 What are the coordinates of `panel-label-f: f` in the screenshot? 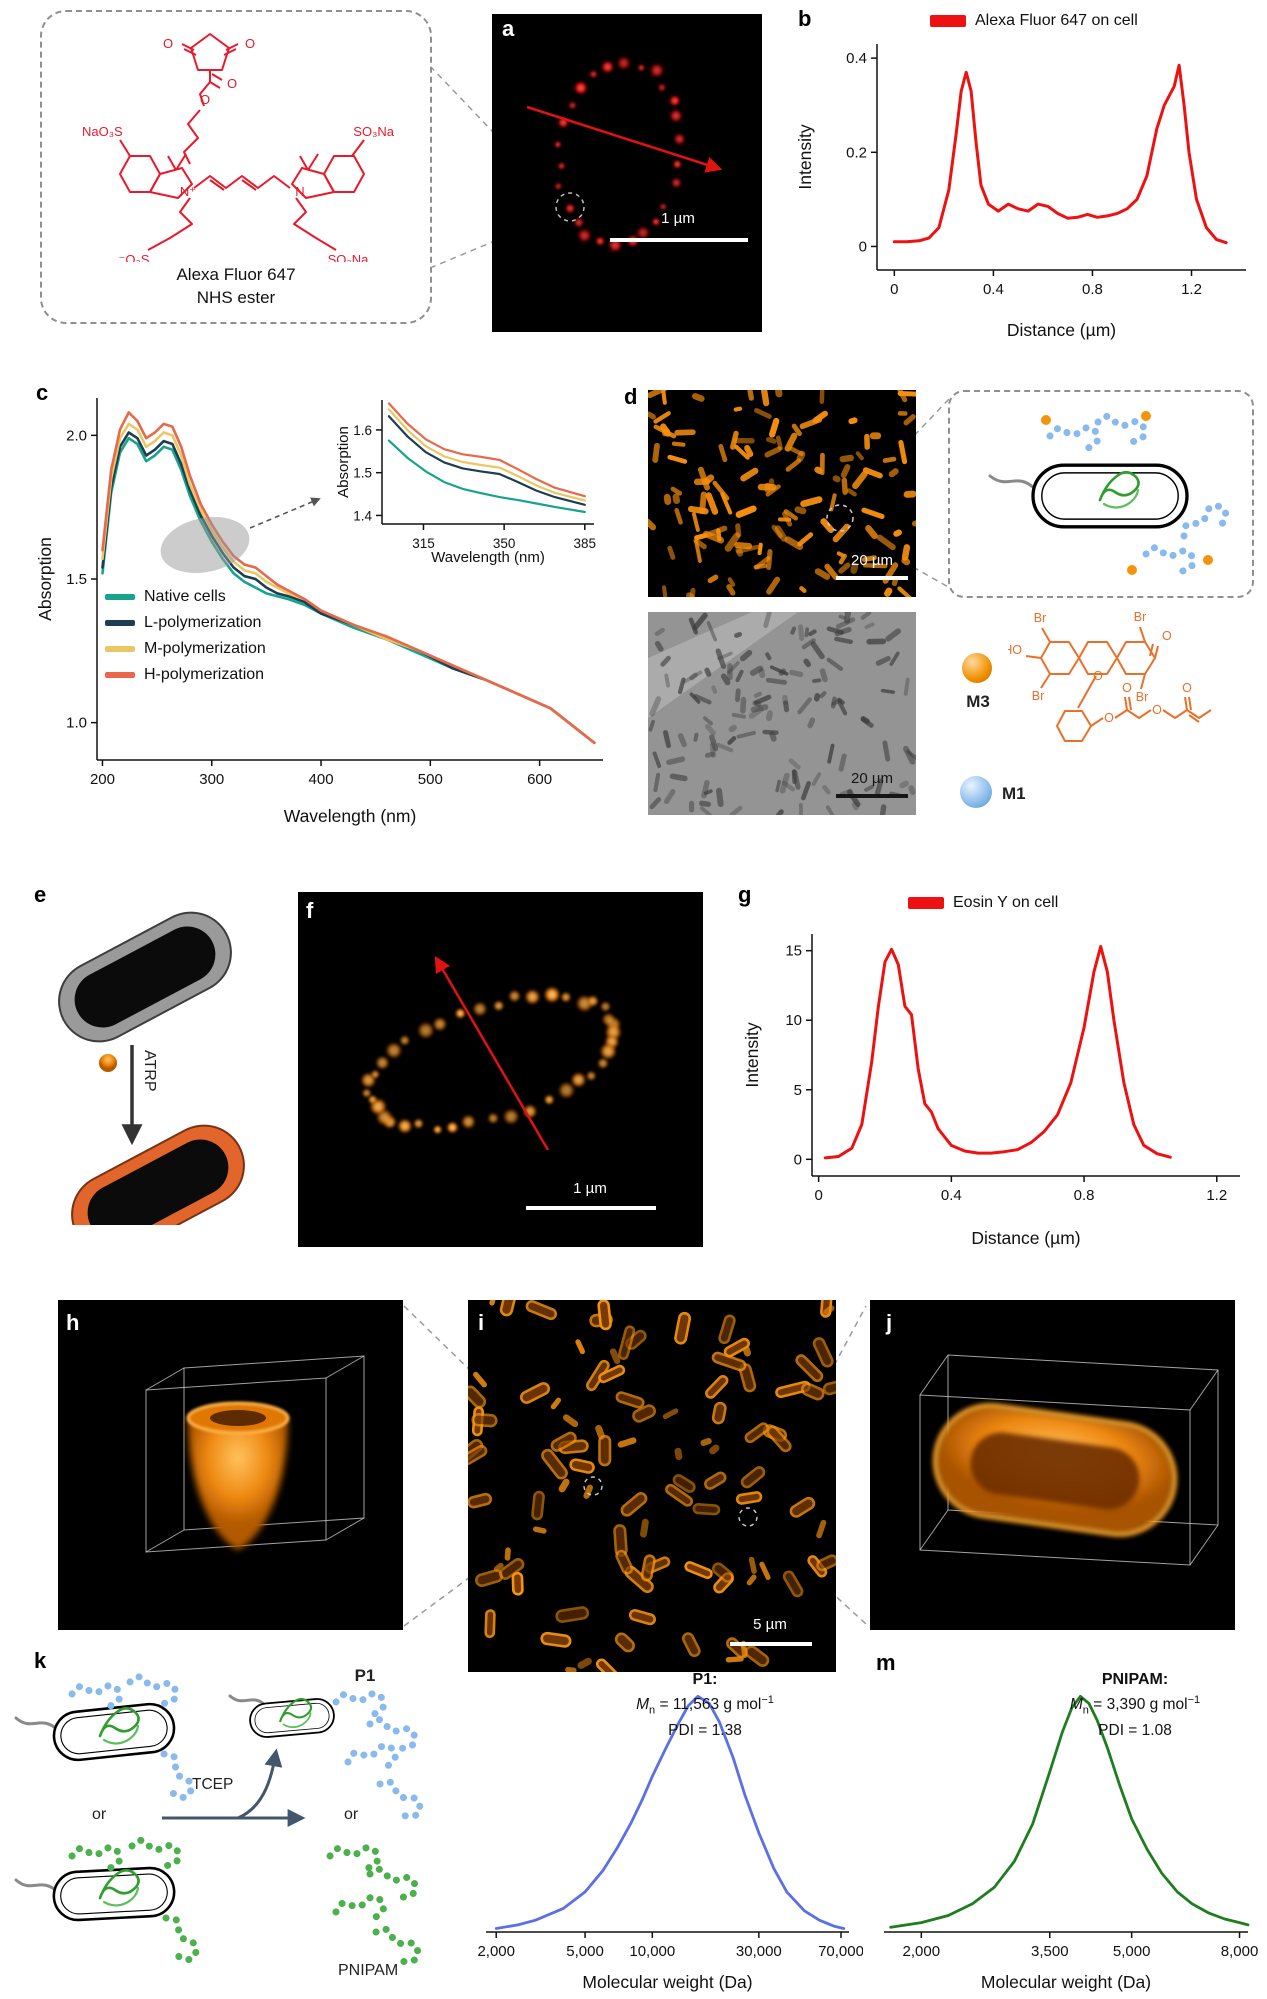 It's located at (310, 910).